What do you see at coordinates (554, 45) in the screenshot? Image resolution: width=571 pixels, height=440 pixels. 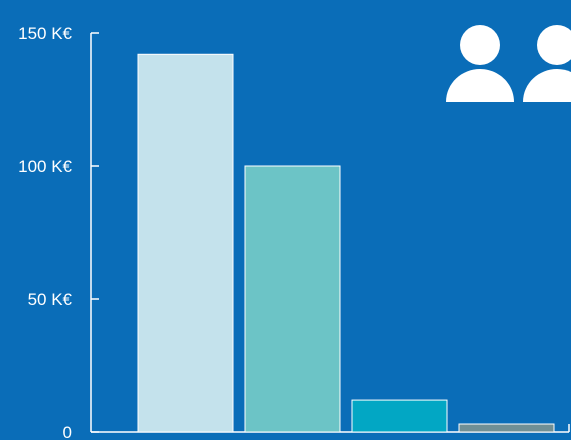 I see `user-head-right` at bounding box center [554, 45].